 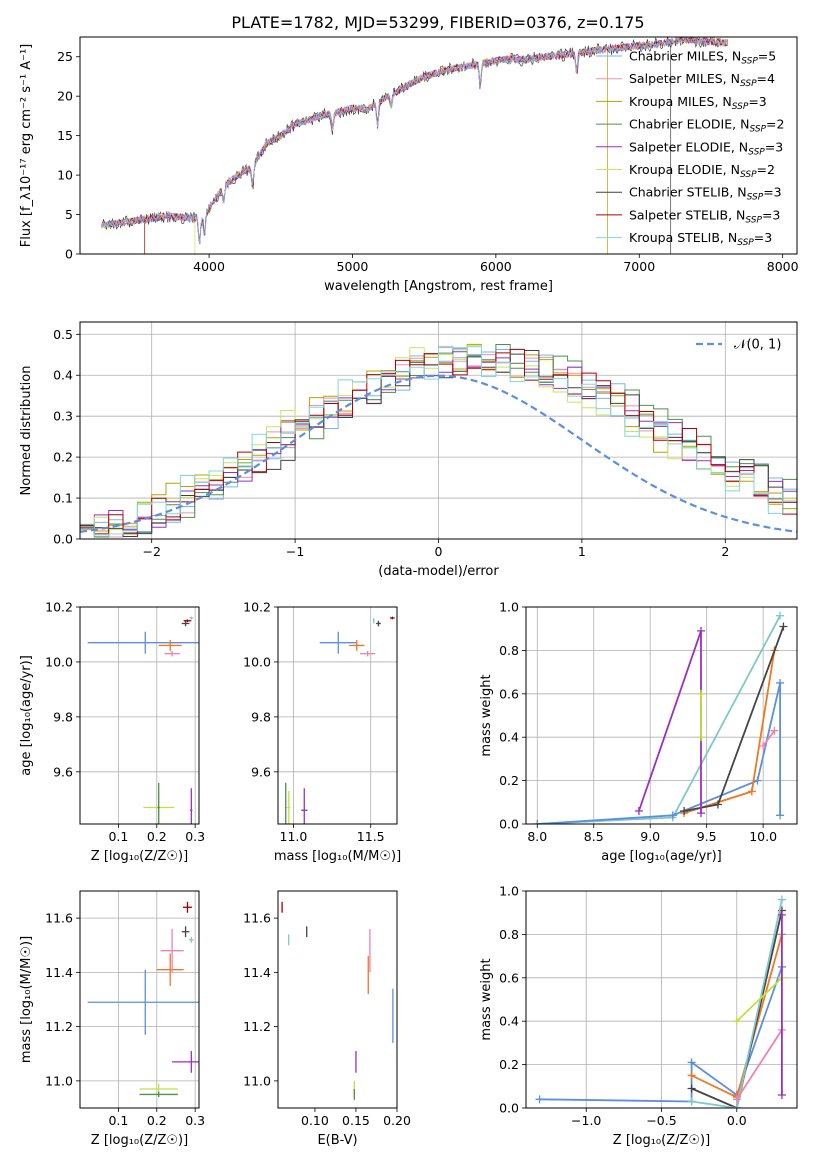 What do you see at coordinates (438, 286) in the screenshot?
I see `x-axis-label: wavelength [Angstrom, rest frame]` at bounding box center [438, 286].